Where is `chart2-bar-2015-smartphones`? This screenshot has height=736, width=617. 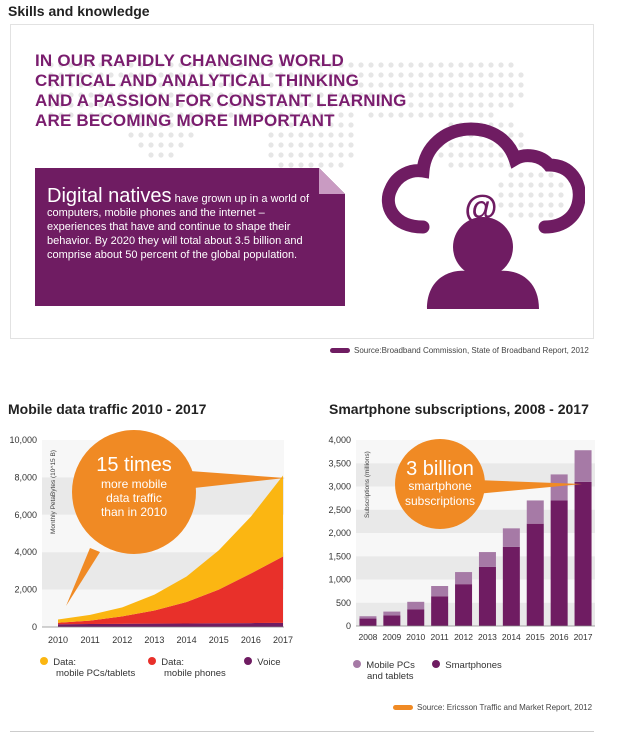 chart2-bar-2015-smartphones is located at coordinates (535, 574).